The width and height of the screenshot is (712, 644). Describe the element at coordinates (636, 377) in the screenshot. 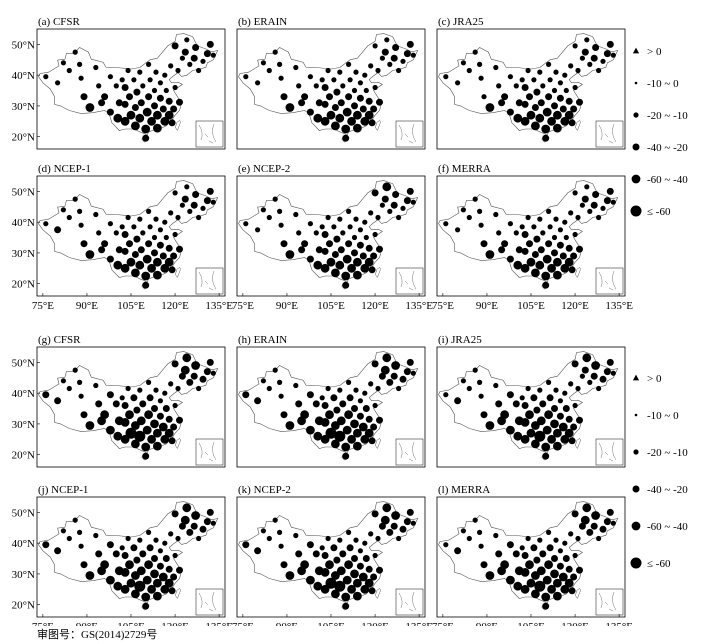

I see `legend-triangle-icon` at that location.